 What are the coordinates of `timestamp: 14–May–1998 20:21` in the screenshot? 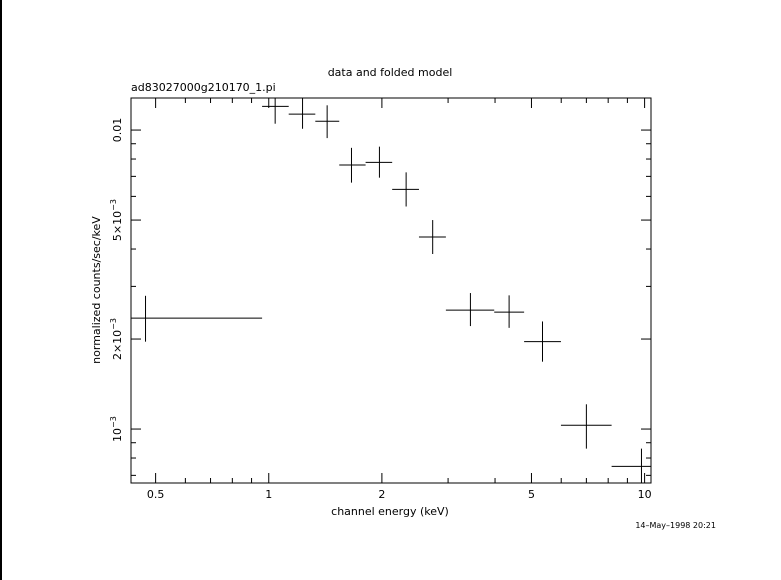 It's located at (675, 525).